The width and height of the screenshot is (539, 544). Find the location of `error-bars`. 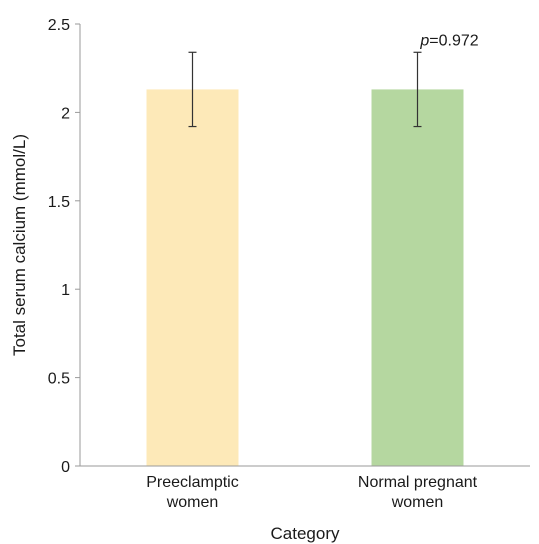

error-bars is located at coordinates (305, 89).